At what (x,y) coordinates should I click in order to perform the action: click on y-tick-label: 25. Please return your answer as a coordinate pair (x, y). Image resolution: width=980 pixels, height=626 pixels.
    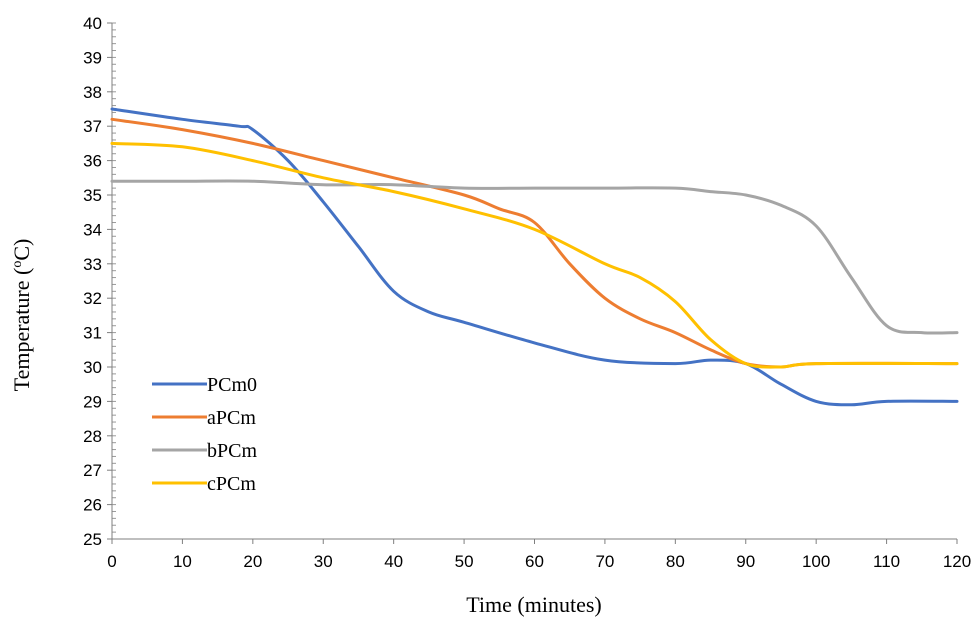
    Looking at the image, I should click on (92, 539).